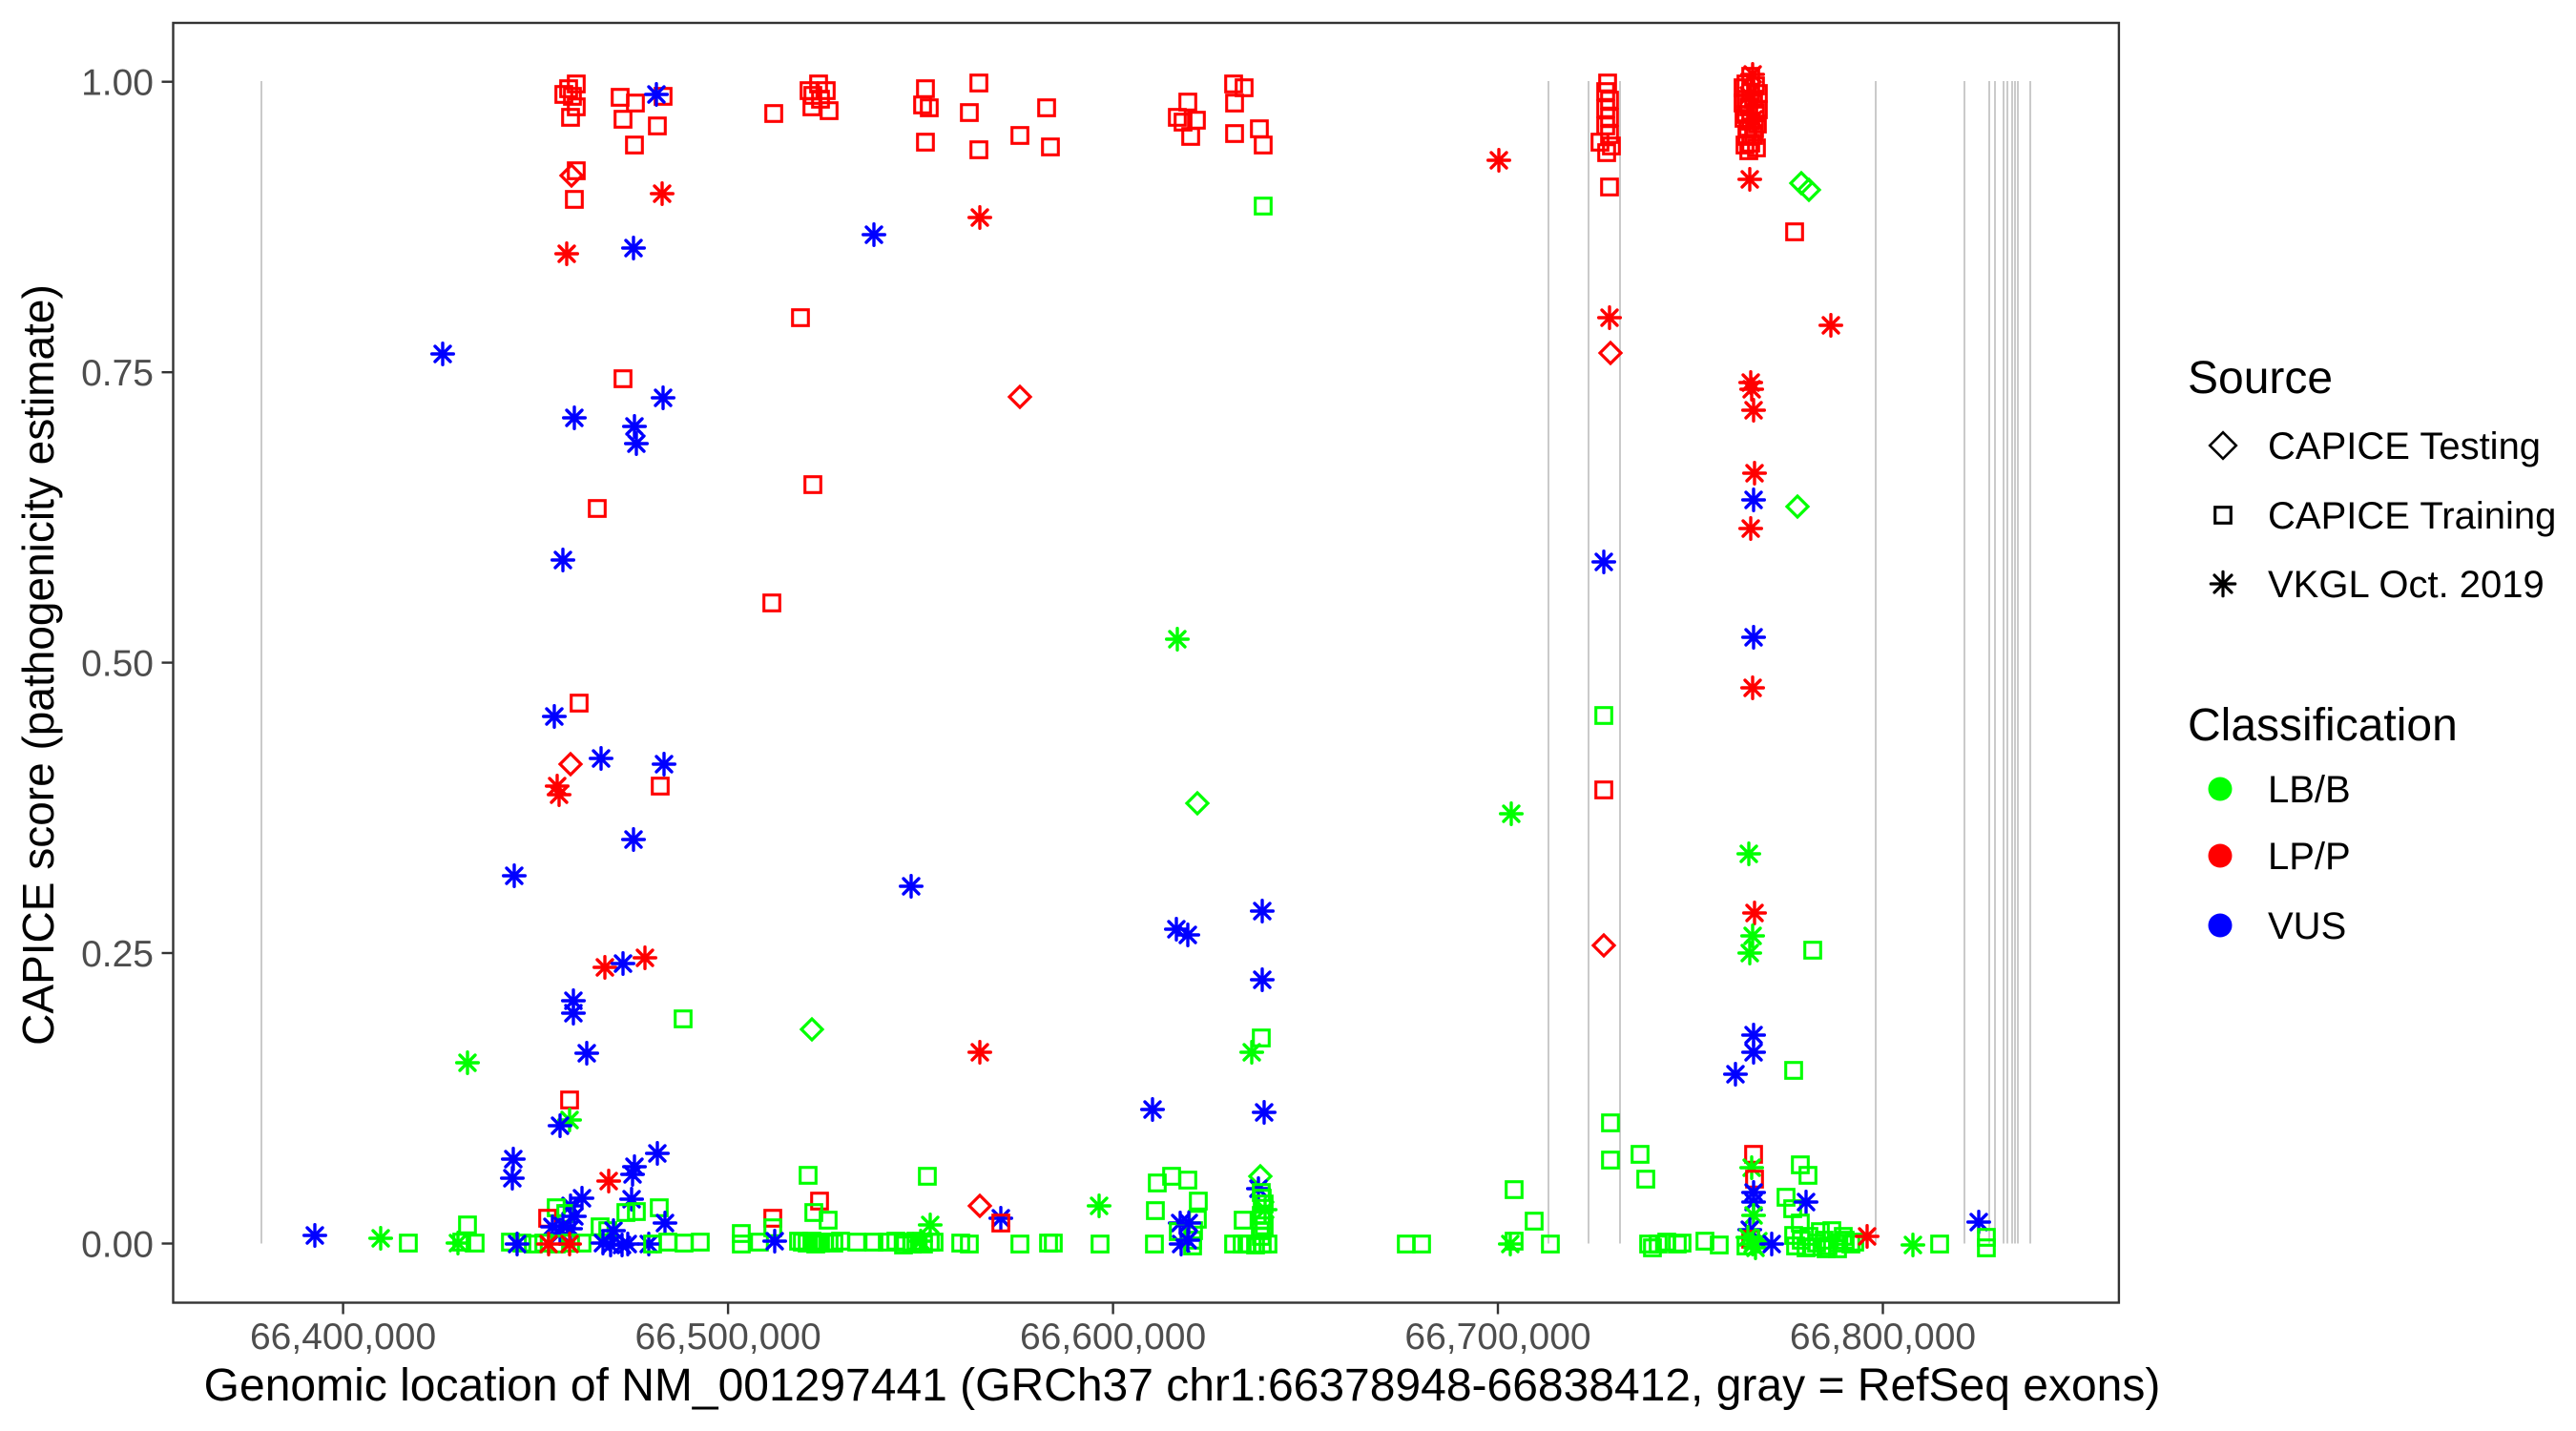  What do you see at coordinates (2404, 446) in the screenshot?
I see `svg-text: CAPICE Testing` at bounding box center [2404, 446].